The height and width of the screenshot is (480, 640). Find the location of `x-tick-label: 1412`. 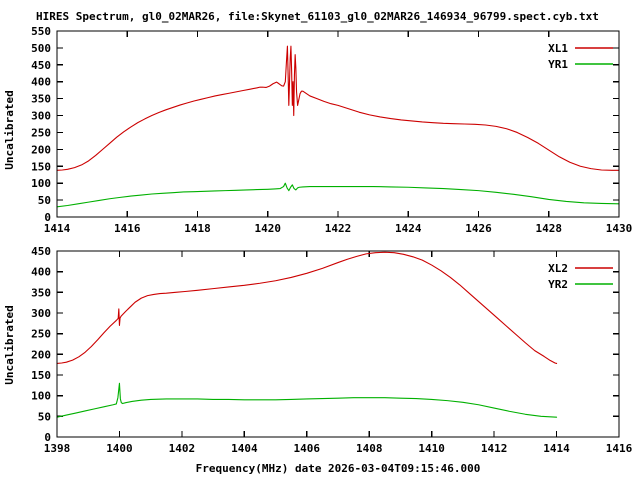

x-tick-label: 1412 is located at coordinates (494, 448).